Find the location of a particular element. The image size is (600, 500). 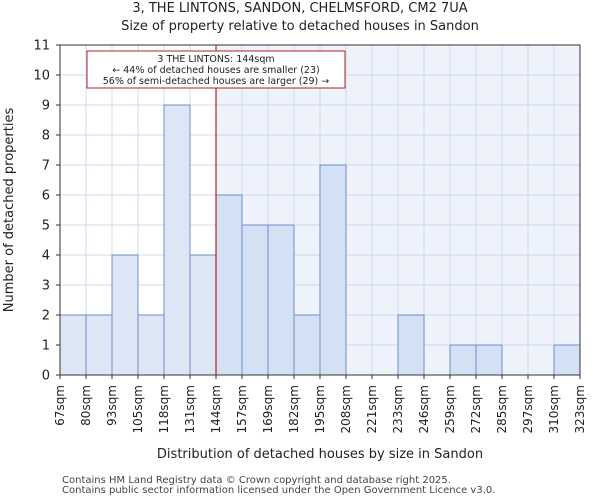

x-tick-label: 169sqm is located at coordinates (268, 409).